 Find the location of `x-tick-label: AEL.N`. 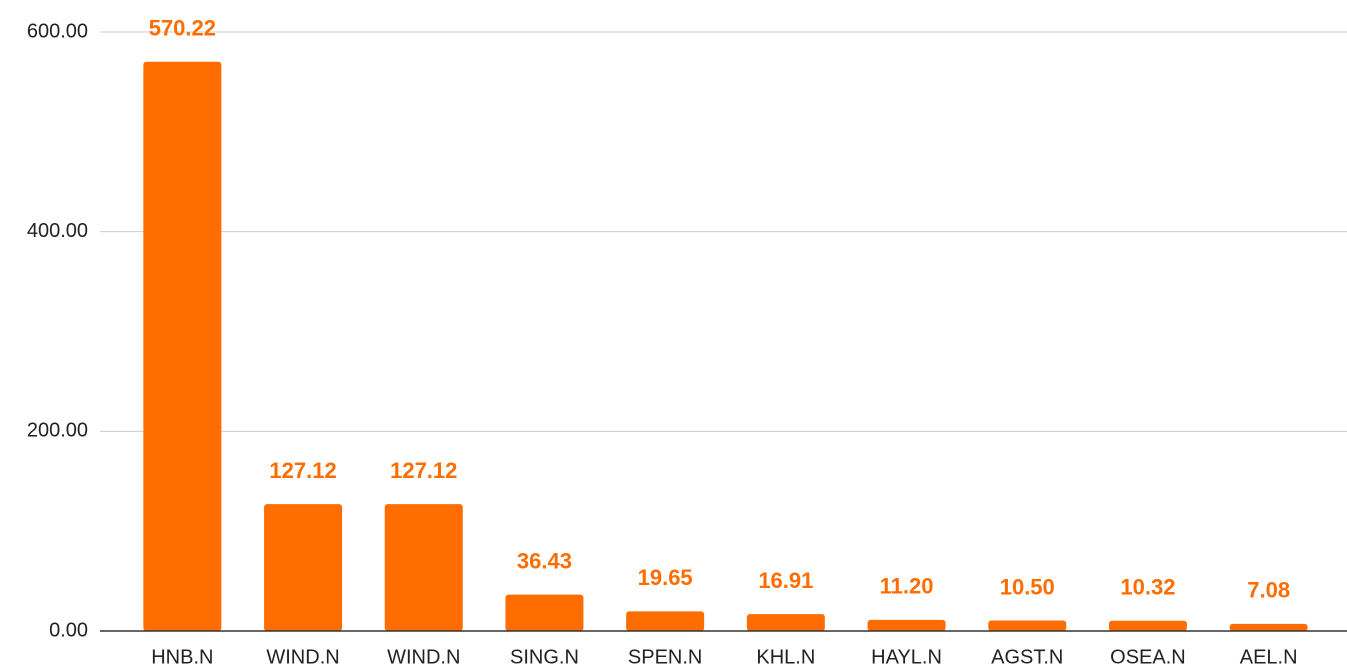

x-tick-label: AEL.N is located at coordinates (1269, 657).